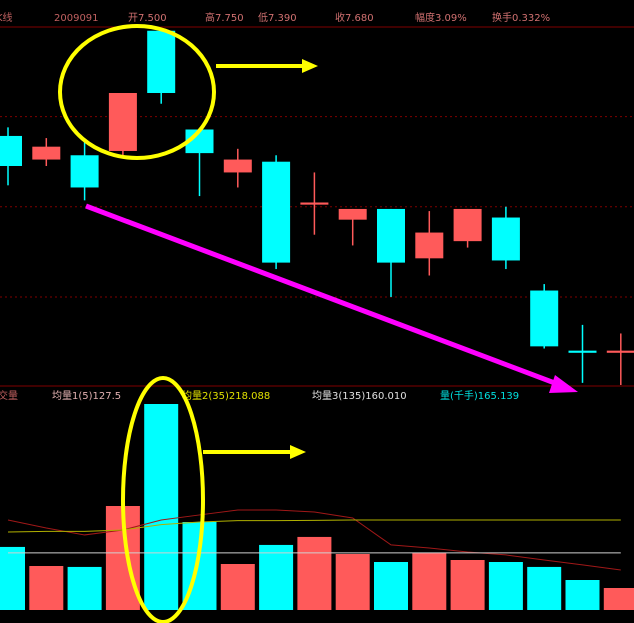 The height and width of the screenshot is (623, 634). I want to click on volume-label: 均量1(5)127.5, so click(86, 396).